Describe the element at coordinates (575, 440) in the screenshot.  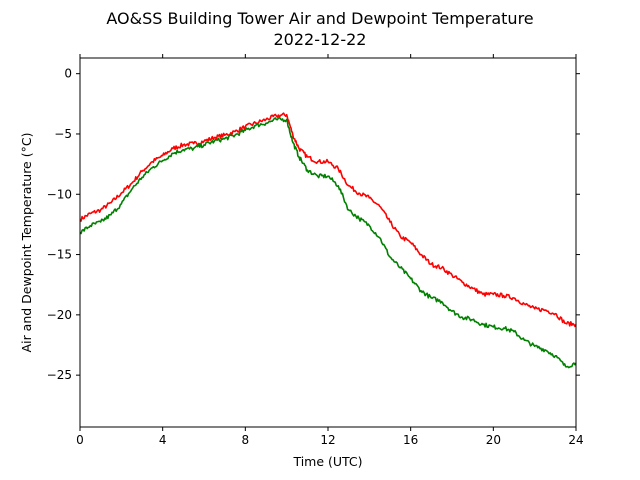
I see `x-tick-label: 24` at that location.